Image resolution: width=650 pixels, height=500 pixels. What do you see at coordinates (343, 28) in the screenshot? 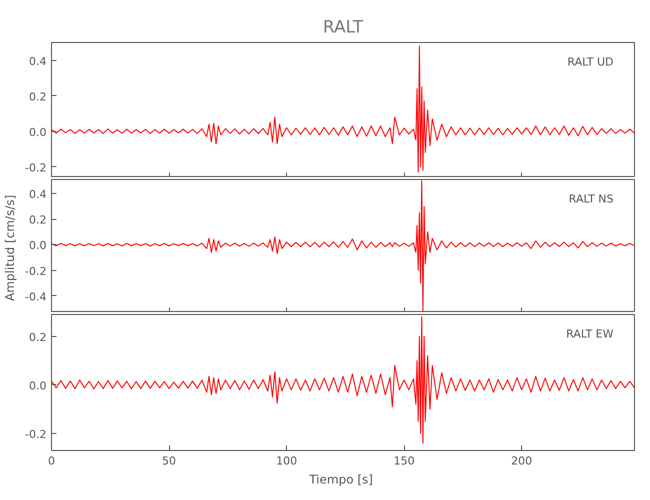
I see `chart-title: RALT` at bounding box center [343, 28].